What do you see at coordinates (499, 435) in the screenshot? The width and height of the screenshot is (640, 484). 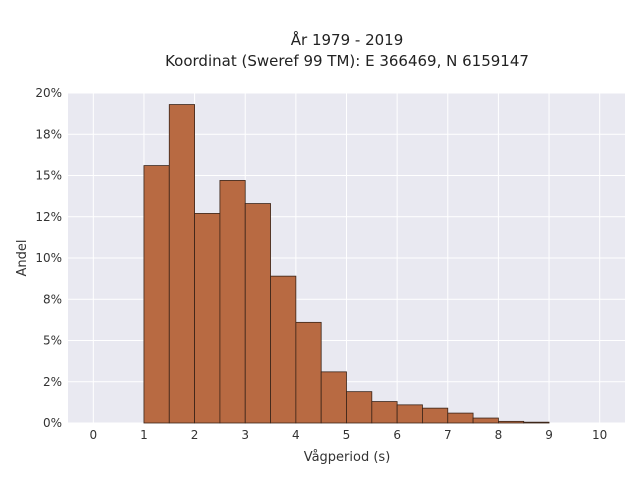 I see `x-tick-label: 8` at bounding box center [499, 435].